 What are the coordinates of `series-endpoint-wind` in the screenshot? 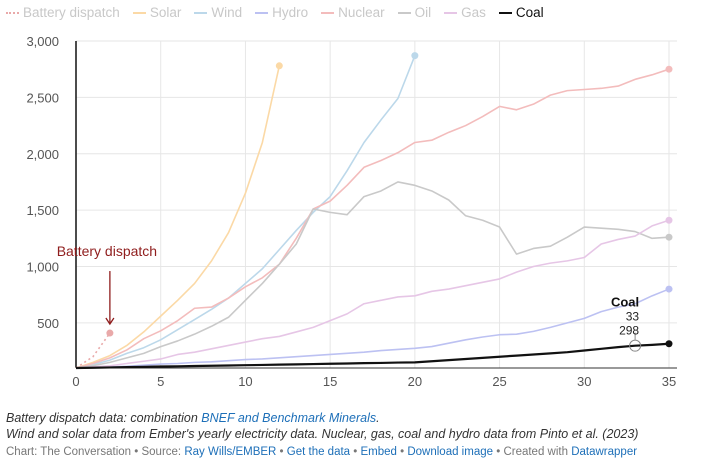 It's located at (415, 56).